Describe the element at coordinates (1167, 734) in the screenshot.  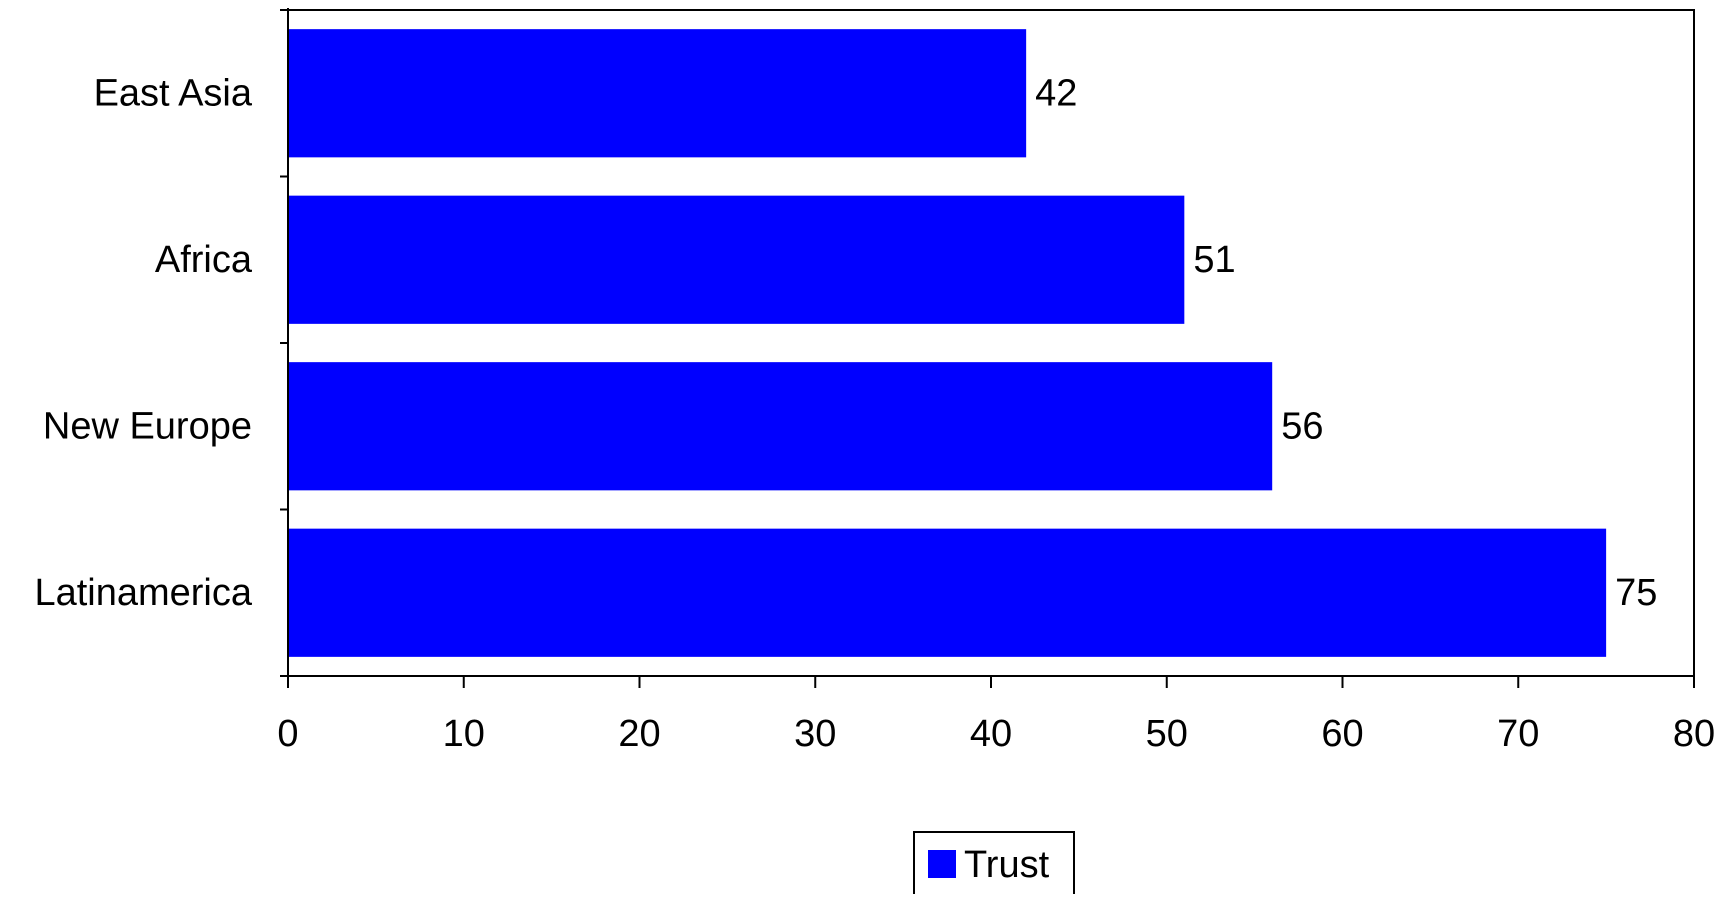
I see `x-tick-label: 50` at that location.